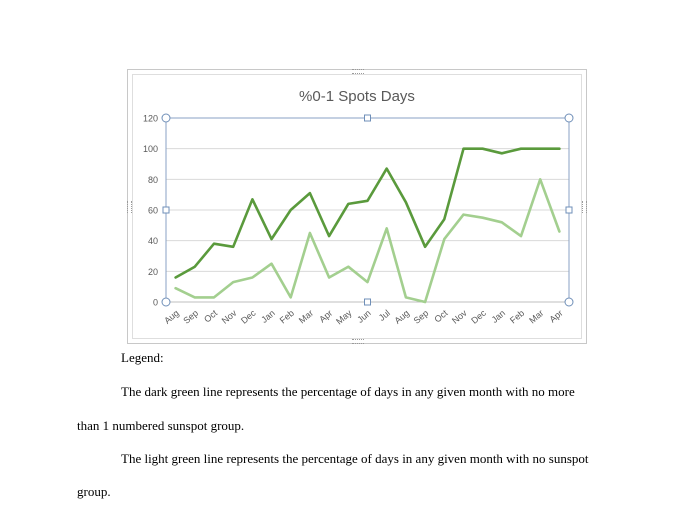 Image resolution: width=699 pixels, height=507 pixels. What do you see at coordinates (94, 491) in the screenshot?
I see `paragraph-2-line-2: group.` at bounding box center [94, 491].